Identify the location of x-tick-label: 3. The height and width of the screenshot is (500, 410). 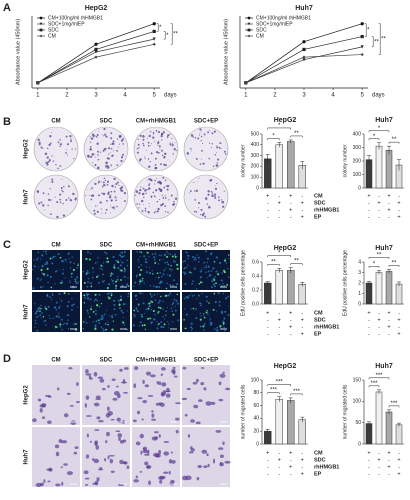
(96, 96).